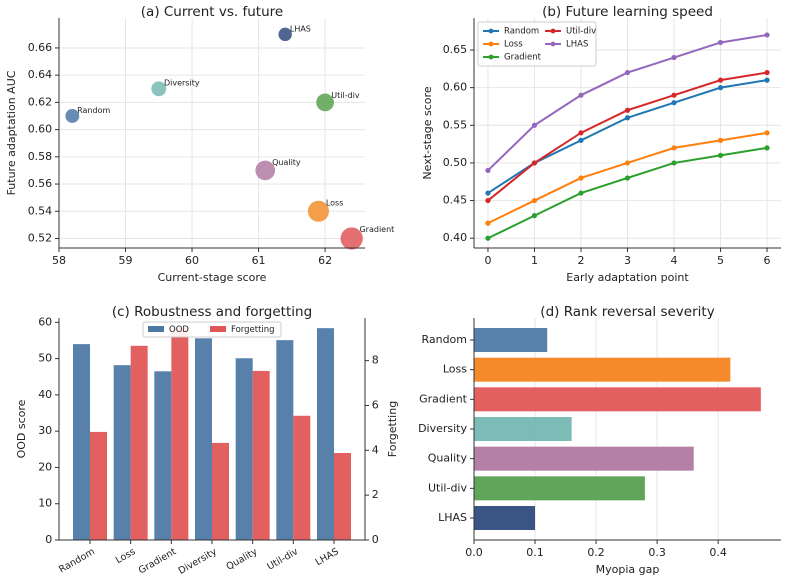  Describe the element at coordinates (596, 552) in the screenshot. I see `x-tick-label: 0.2` at that location.